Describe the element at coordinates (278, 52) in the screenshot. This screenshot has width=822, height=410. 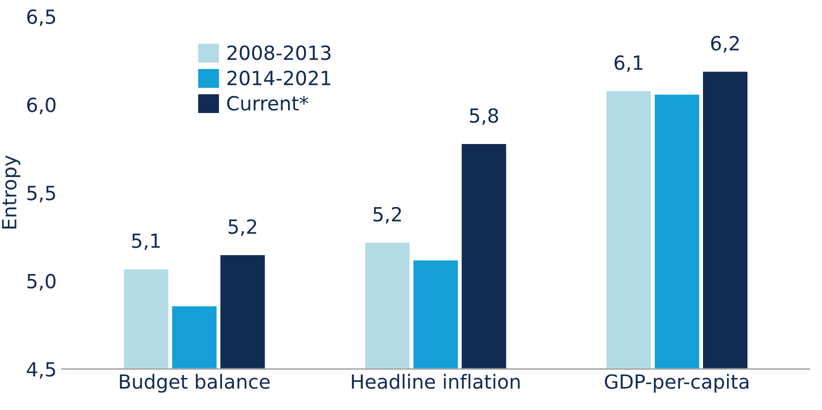
I see `legend-label: 2008-2013` at that location.